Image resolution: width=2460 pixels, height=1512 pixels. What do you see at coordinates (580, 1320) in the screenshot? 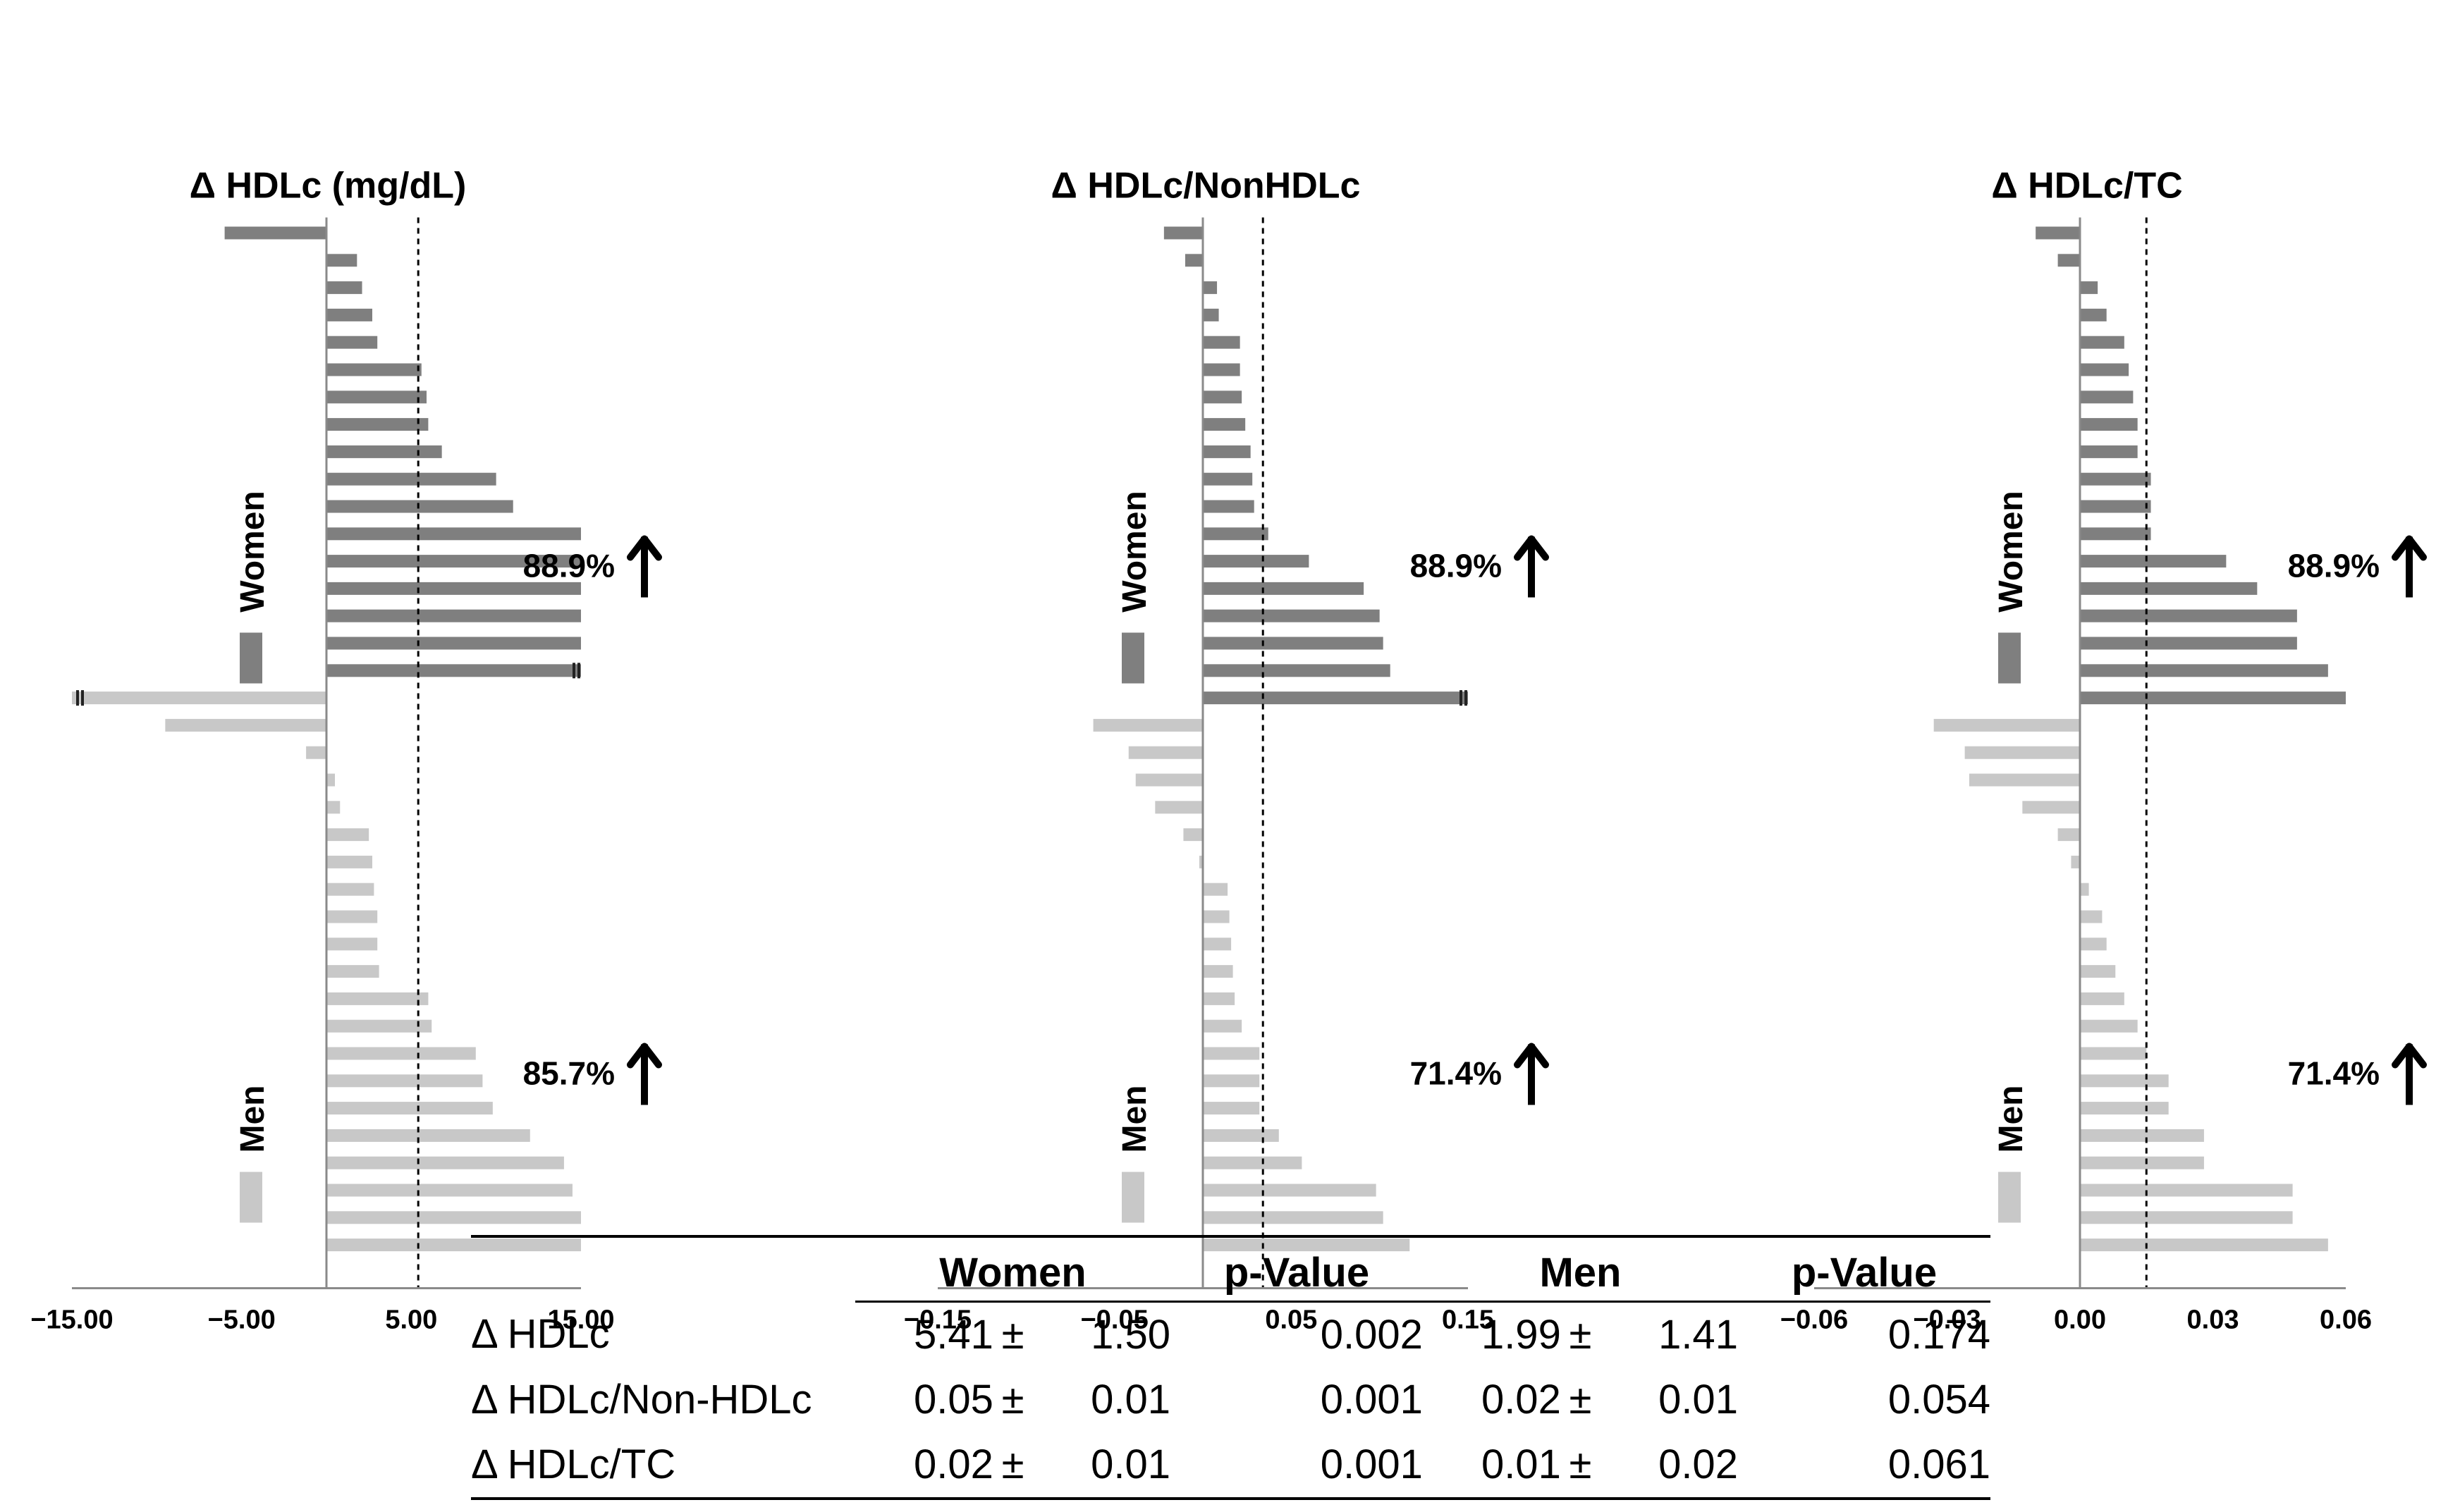
I see `x-tick-label: 15.00` at bounding box center [580, 1320].